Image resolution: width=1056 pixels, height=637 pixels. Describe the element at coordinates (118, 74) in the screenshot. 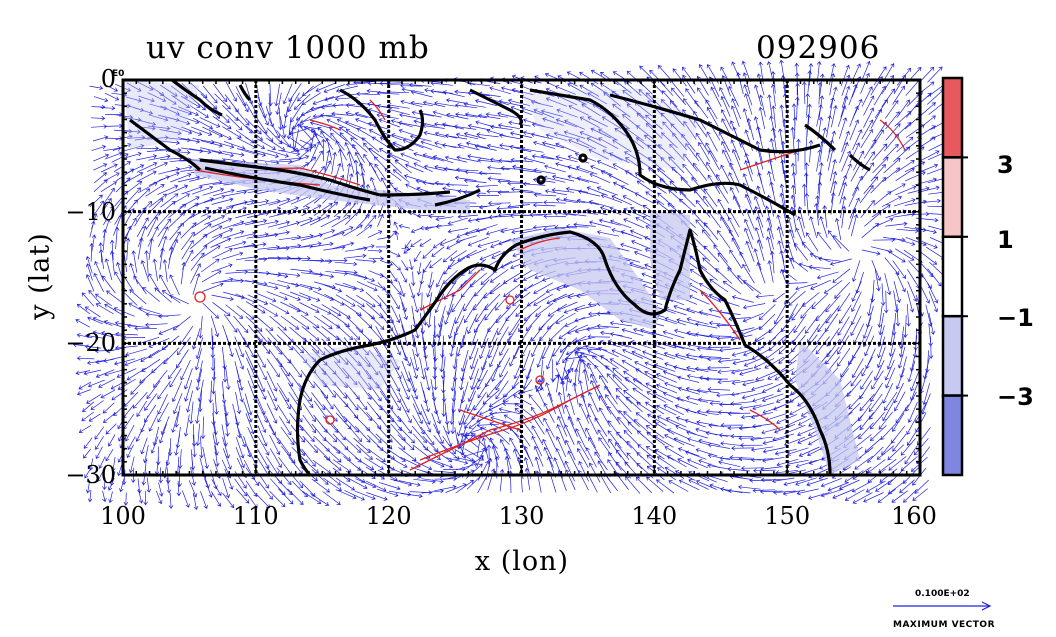

I see `y-top-suffix: E0` at that location.